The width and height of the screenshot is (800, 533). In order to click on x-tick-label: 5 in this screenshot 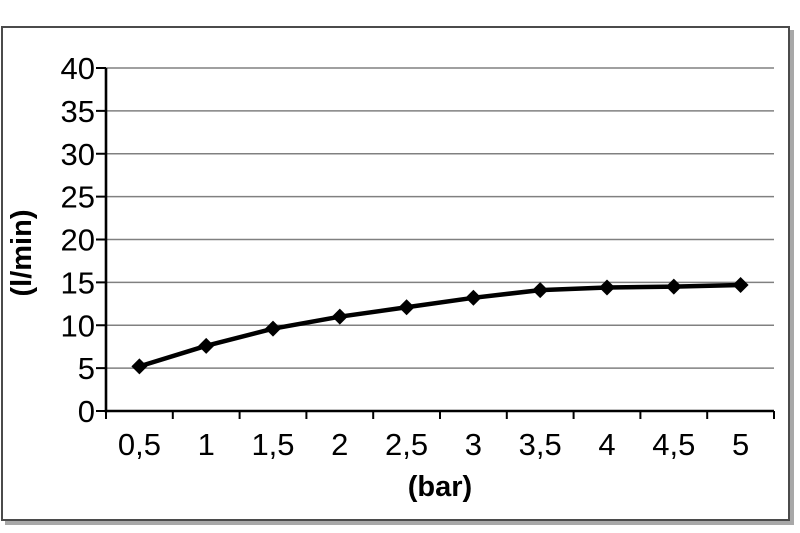, I will do `click(740, 444)`.